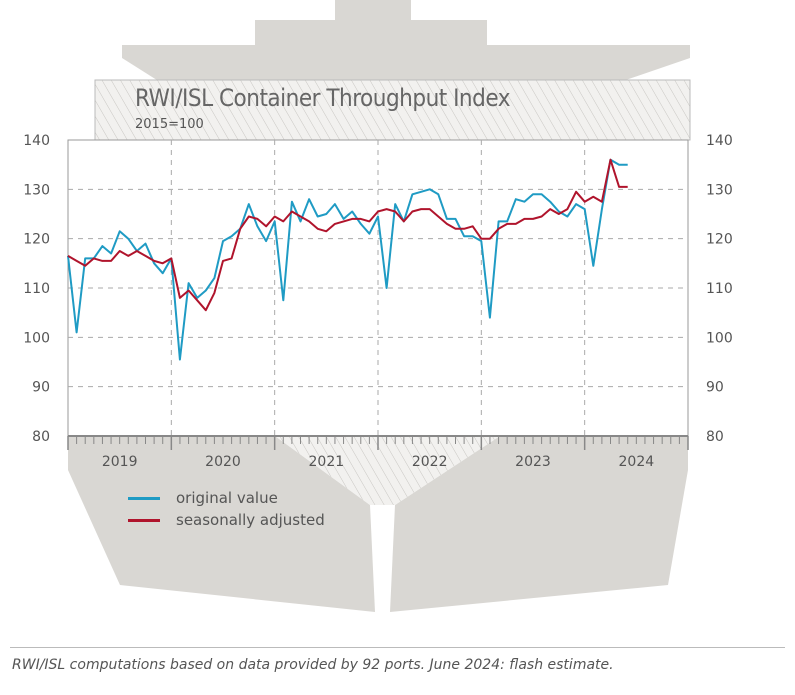  I want to click on legend-item-adjusted: seasonally adjusted, so click(226, 520).